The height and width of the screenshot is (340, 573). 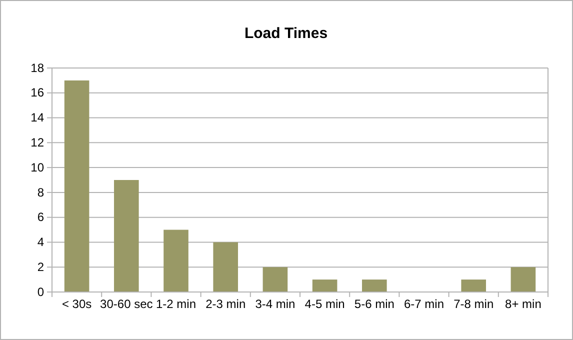 What do you see at coordinates (286, 33) in the screenshot?
I see `chart-title: Load Times` at bounding box center [286, 33].